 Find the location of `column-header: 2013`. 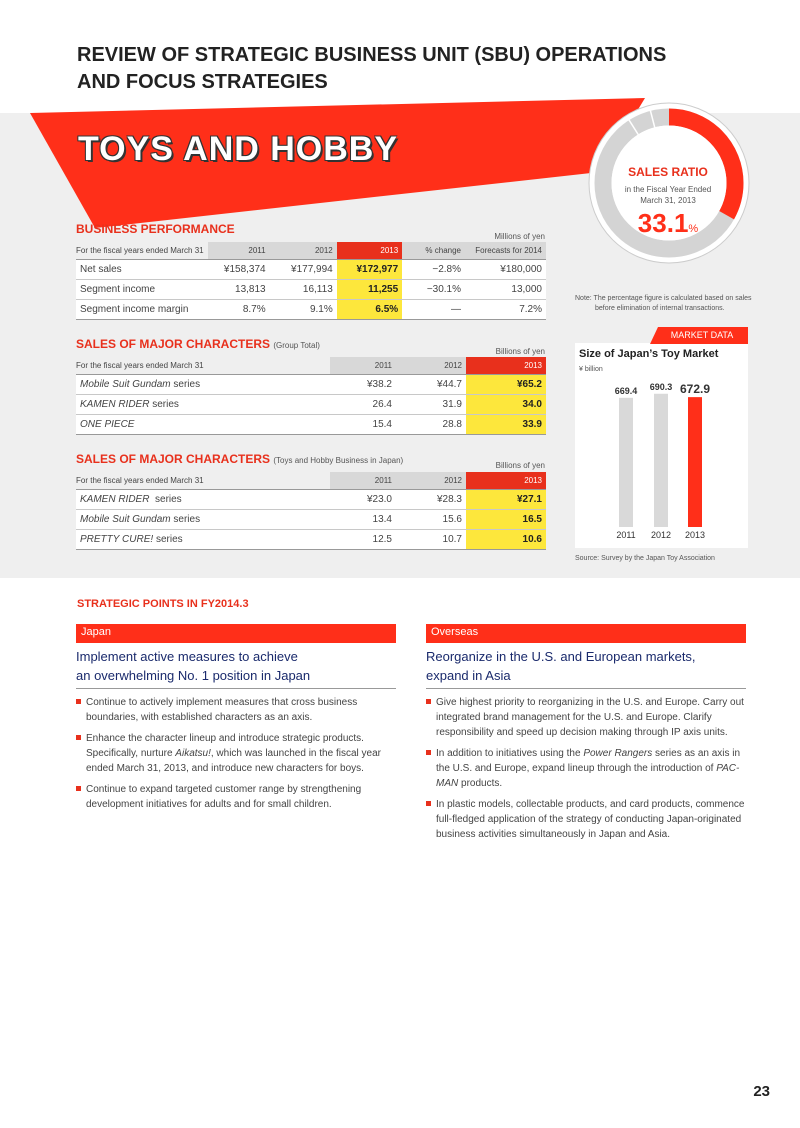

column-header: 2013 is located at coordinates (369, 251).